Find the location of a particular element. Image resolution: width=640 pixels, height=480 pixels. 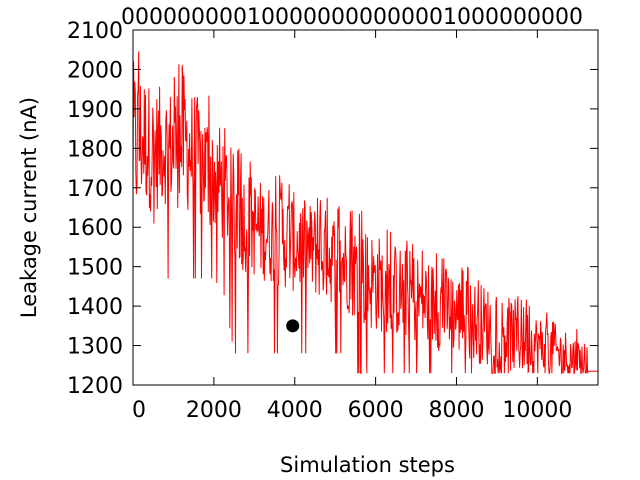

x-axis-label: Simulation steps is located at coordinates (367, 465).